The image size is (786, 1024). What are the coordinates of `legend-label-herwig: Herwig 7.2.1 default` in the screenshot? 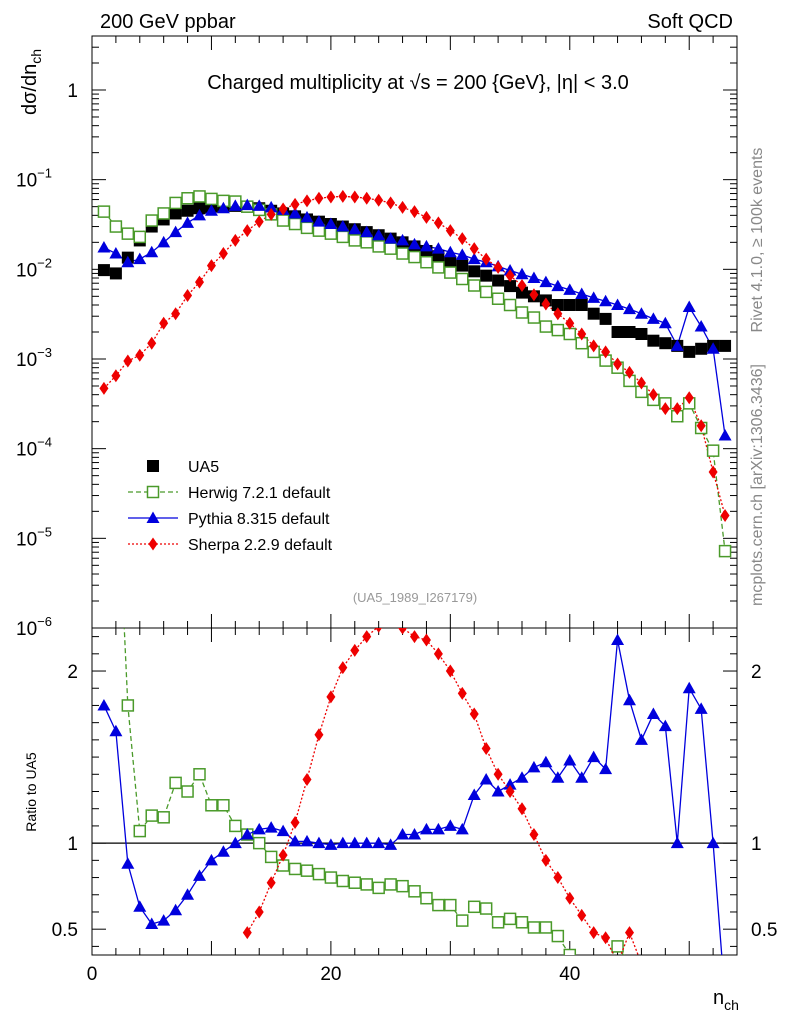 It's located at (259, 493).